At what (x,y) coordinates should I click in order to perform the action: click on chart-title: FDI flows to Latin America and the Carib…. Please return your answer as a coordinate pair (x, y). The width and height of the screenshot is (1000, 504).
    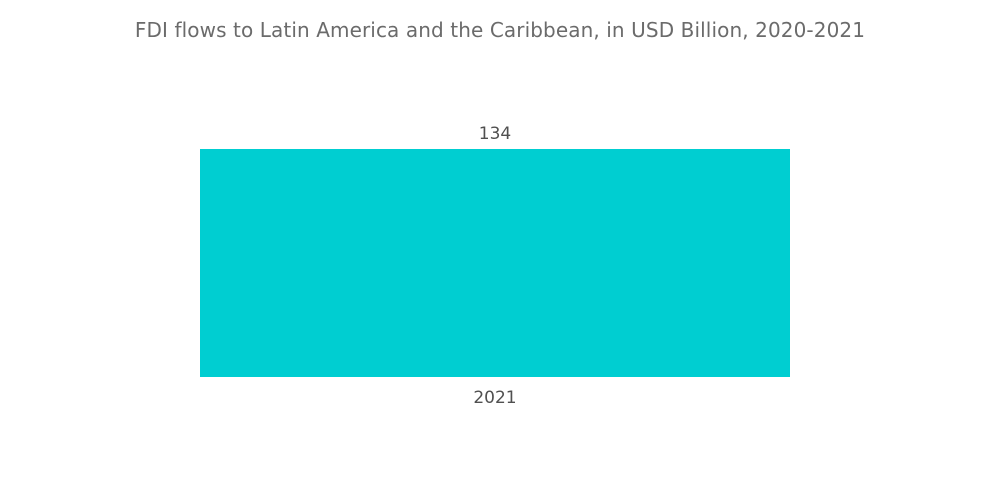
    Looking at the image, I should click on (500, 30).